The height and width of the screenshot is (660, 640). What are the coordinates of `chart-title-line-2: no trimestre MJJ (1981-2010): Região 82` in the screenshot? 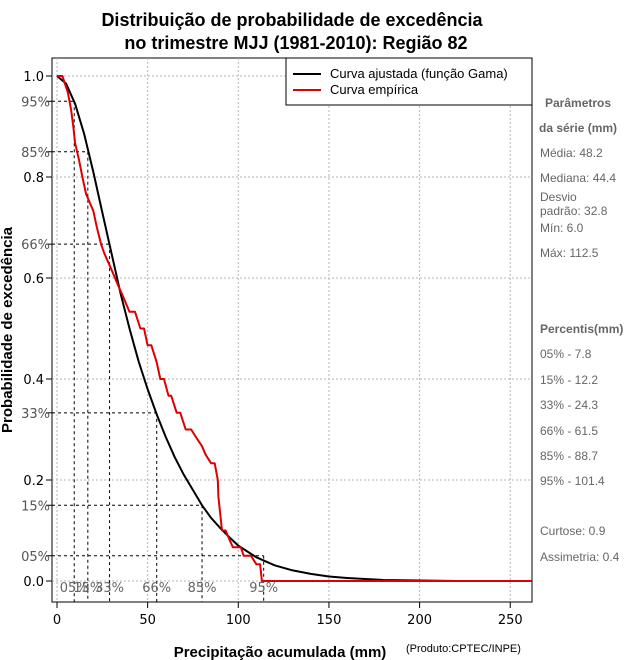 It's located at (295, 43).